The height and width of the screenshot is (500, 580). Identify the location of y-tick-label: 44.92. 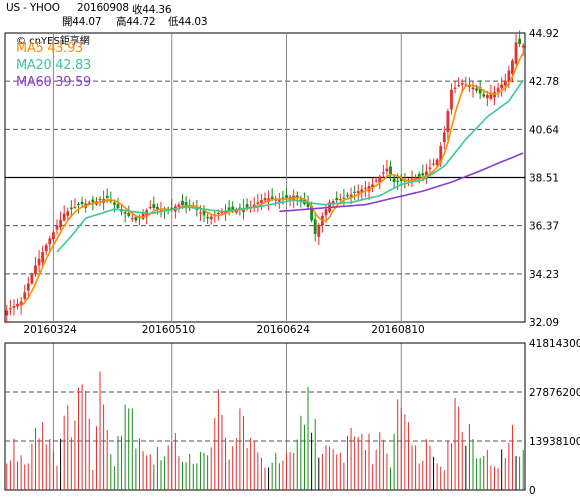
(544, 34).